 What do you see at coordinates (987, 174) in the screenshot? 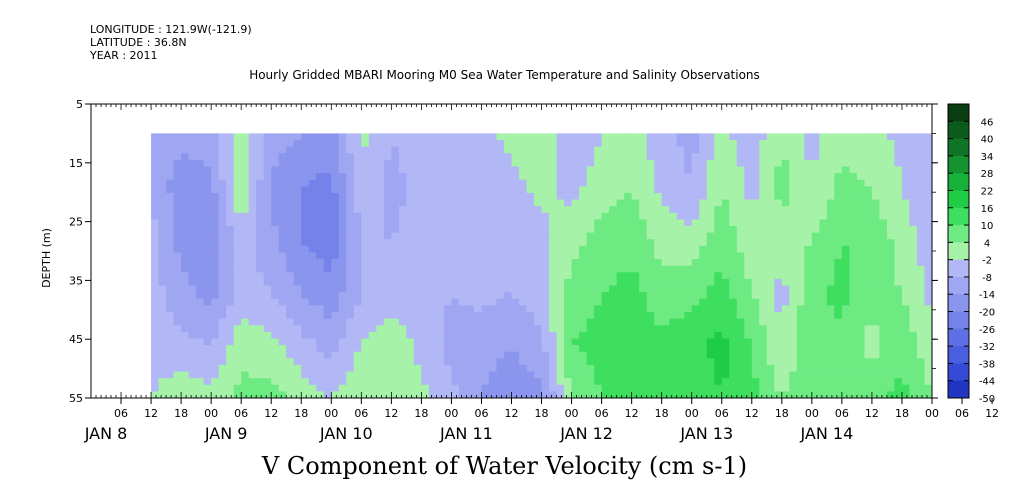
I see `colorbar-label: 28` at bounding box center [987, 174].